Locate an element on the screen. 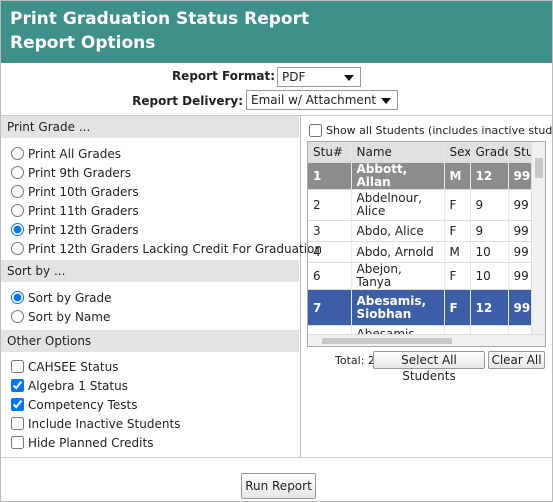 Image resolution: width=553 pixels, height=502 pixels. cell: Abejon, Tanya is located at coordinates (398, 276).